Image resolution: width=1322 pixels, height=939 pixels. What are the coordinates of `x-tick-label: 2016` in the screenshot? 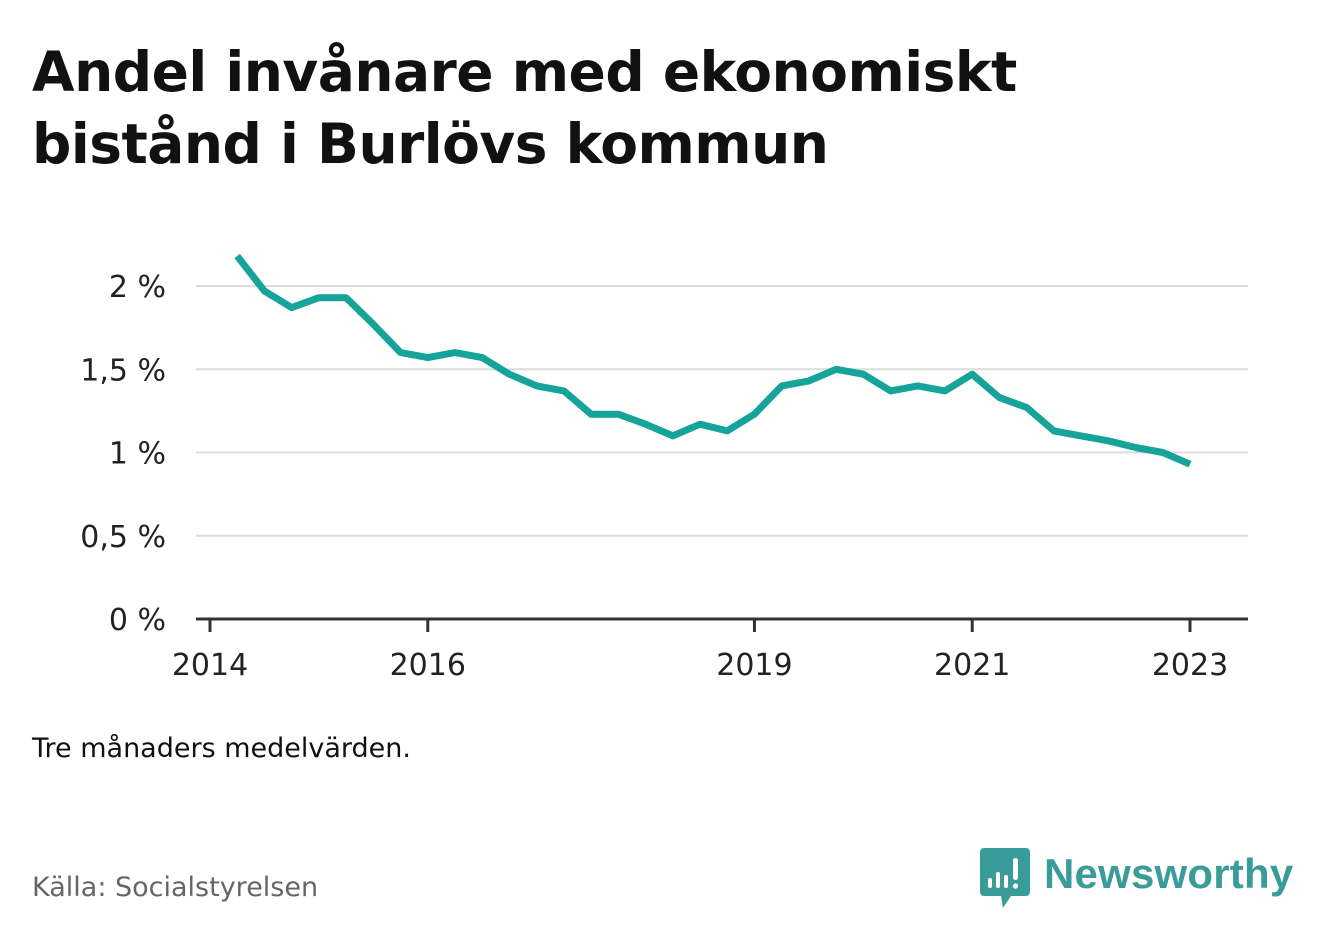 It's located at (428, 665).